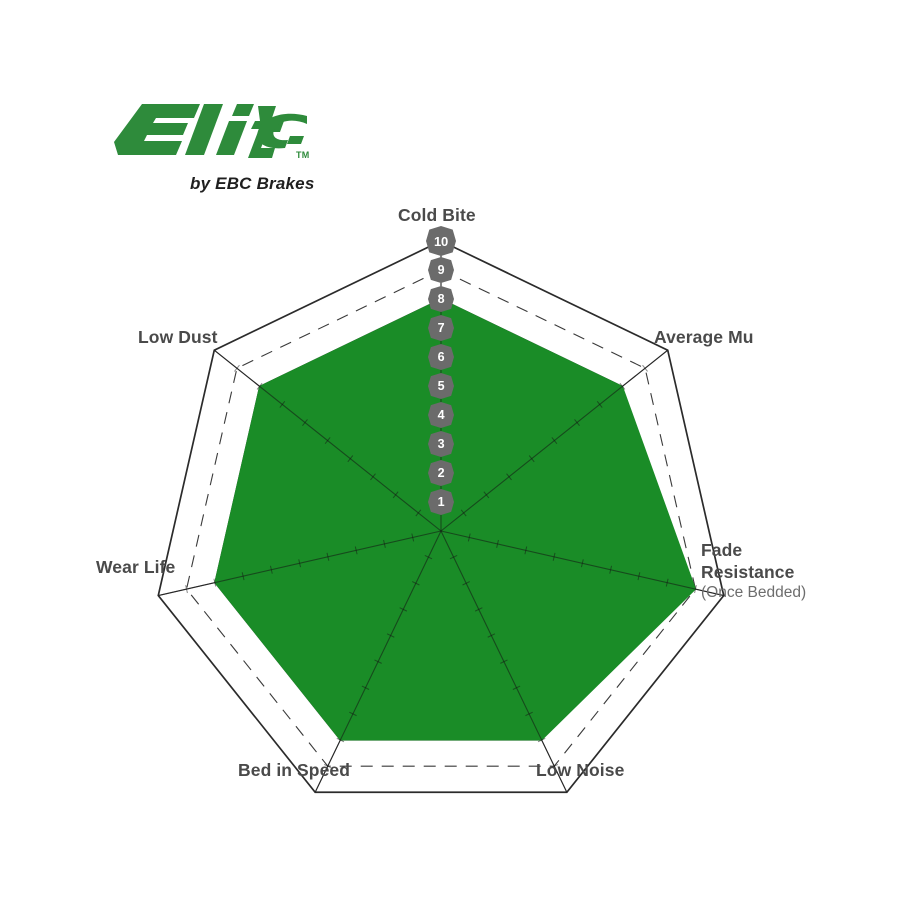 The width and height of the screenshot is (900, 900). I want to click on brand-tagline: by EBC Brakes, so click(252, 183).